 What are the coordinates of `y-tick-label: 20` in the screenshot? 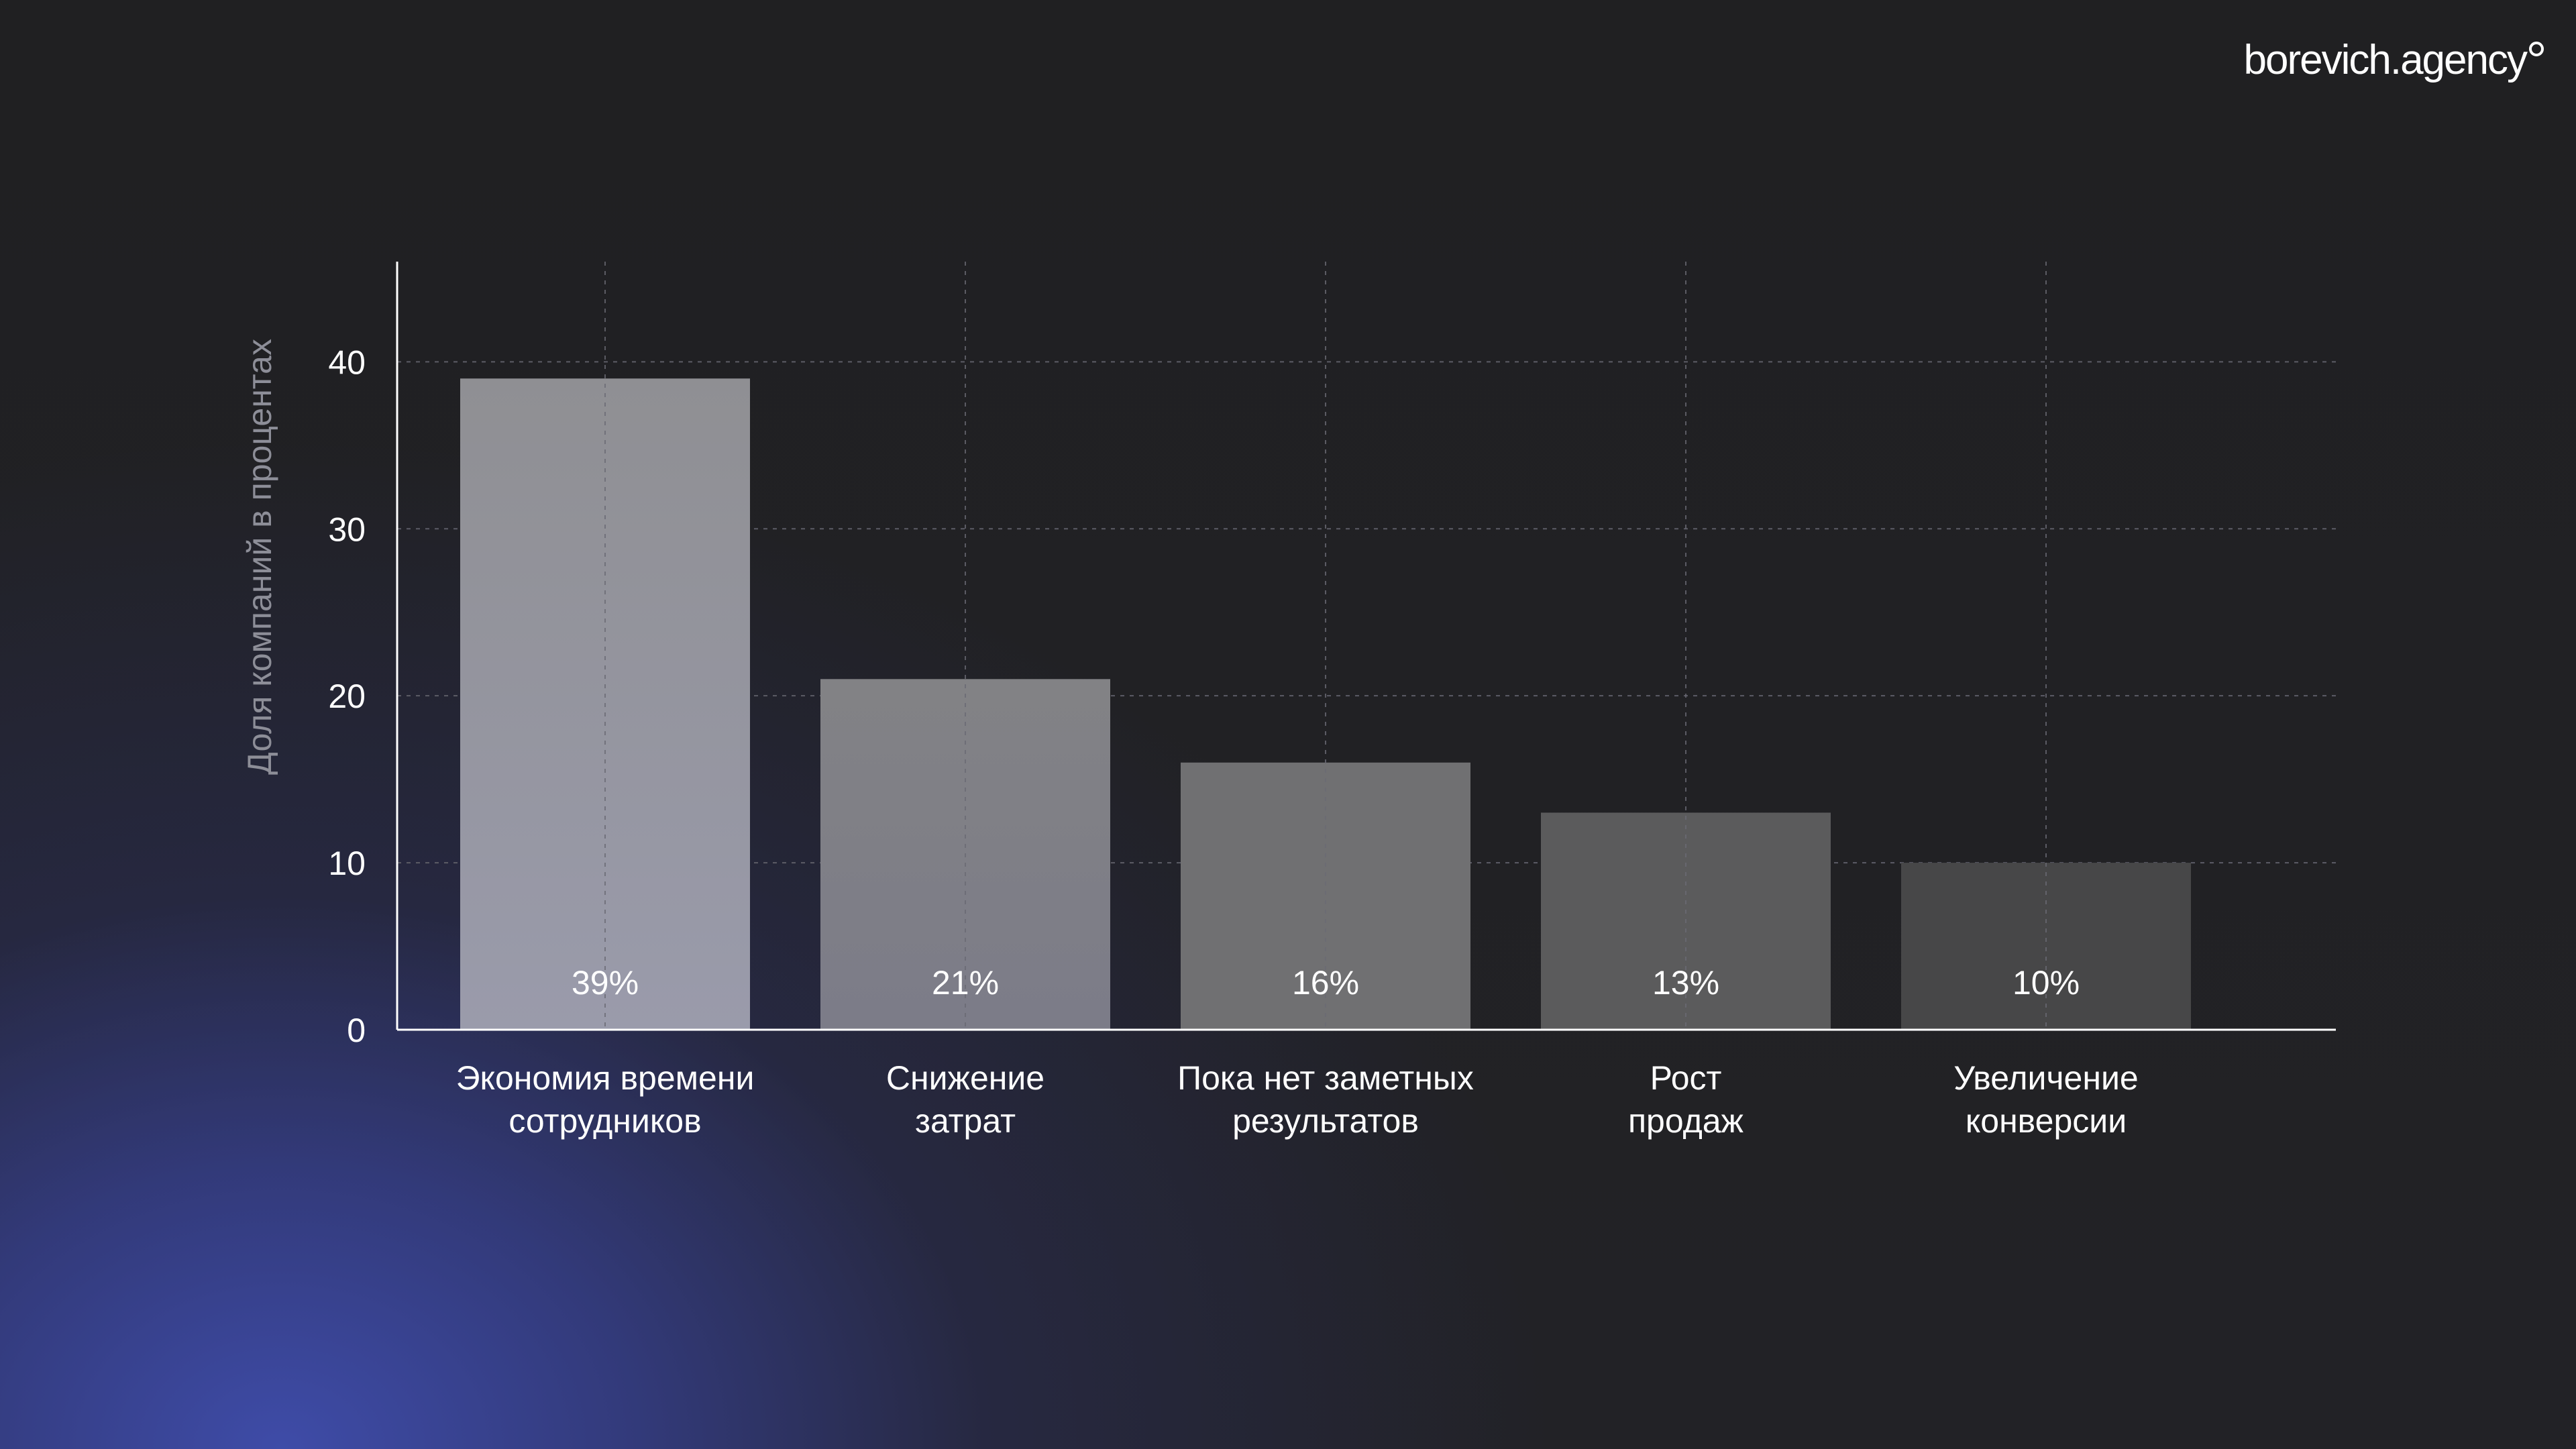 It's located at (347, 696).